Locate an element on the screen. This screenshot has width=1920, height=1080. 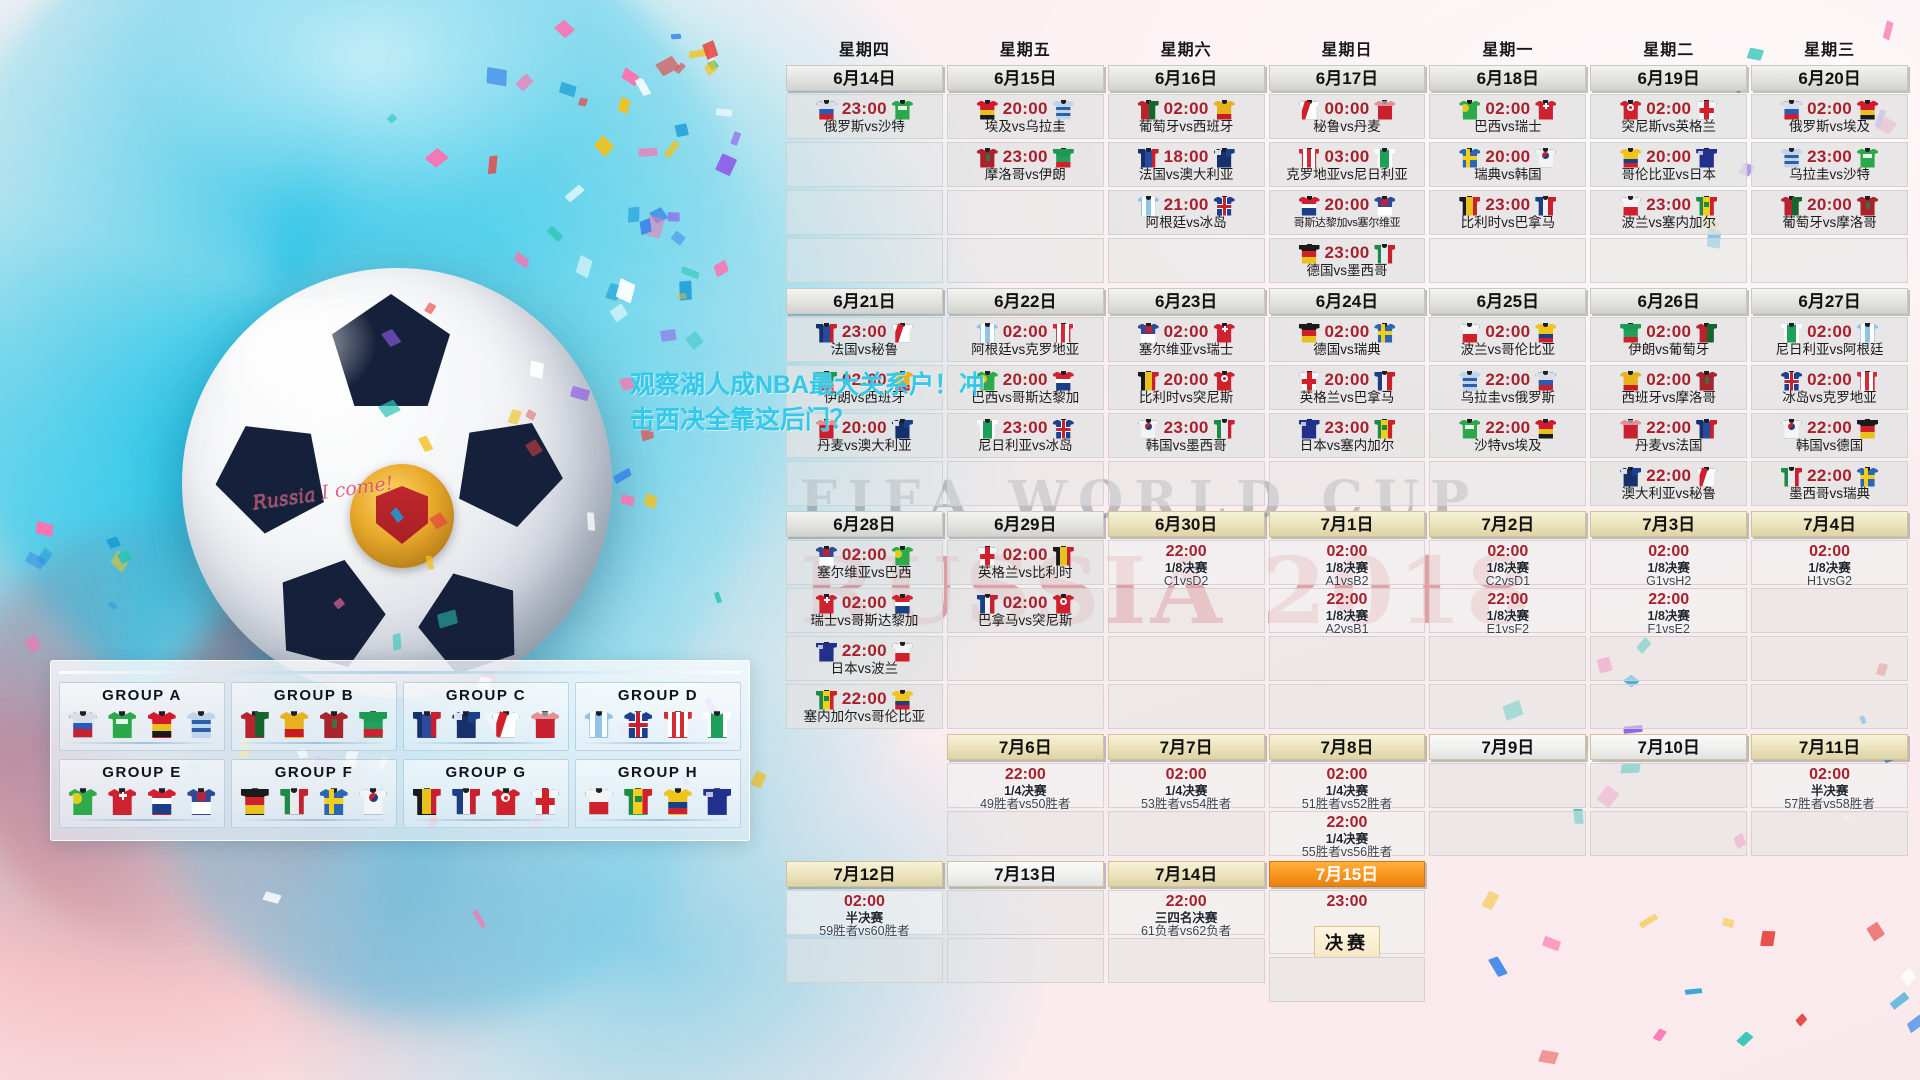
date-header: 7月4日 is located at coordinates (1829, 524).